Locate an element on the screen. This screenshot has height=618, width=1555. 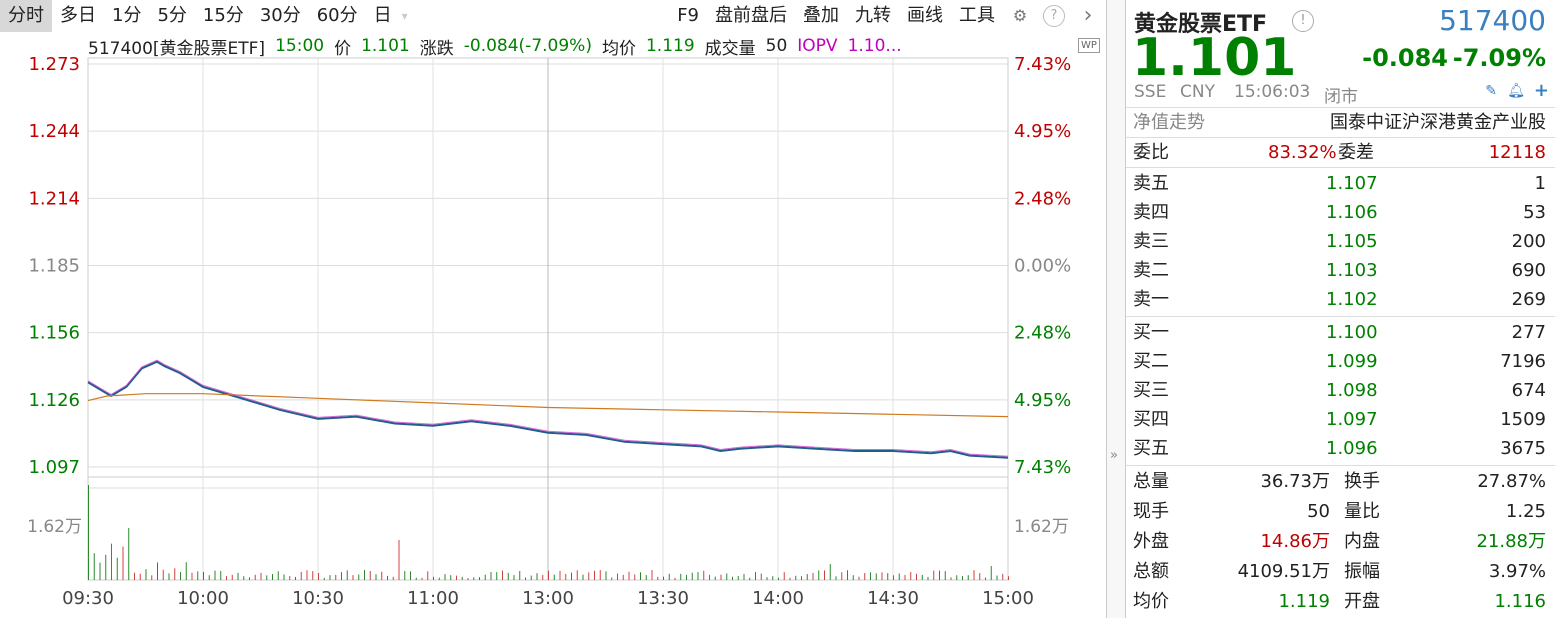
gear-icon: ⚙ is located at coordinates (1020, 15).